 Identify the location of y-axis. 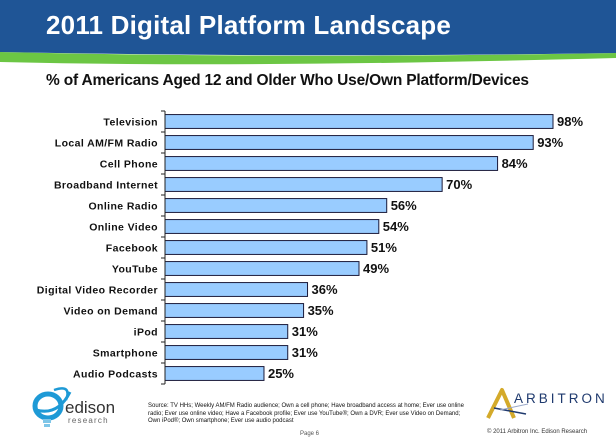
(163, 247).